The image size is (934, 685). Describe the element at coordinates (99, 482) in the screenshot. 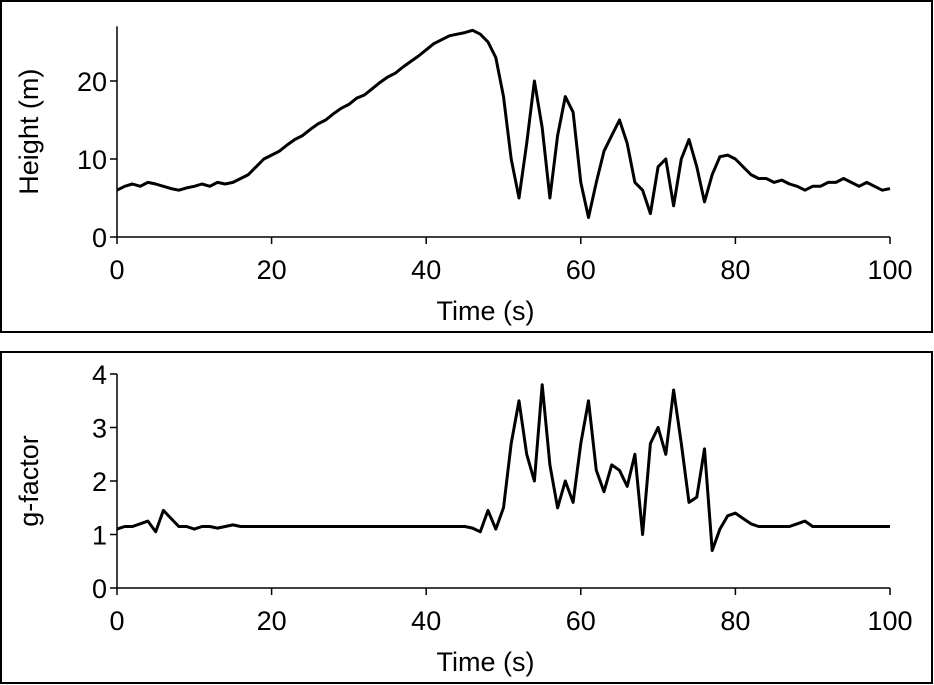

I see `y-tick-label: 2` at that location.